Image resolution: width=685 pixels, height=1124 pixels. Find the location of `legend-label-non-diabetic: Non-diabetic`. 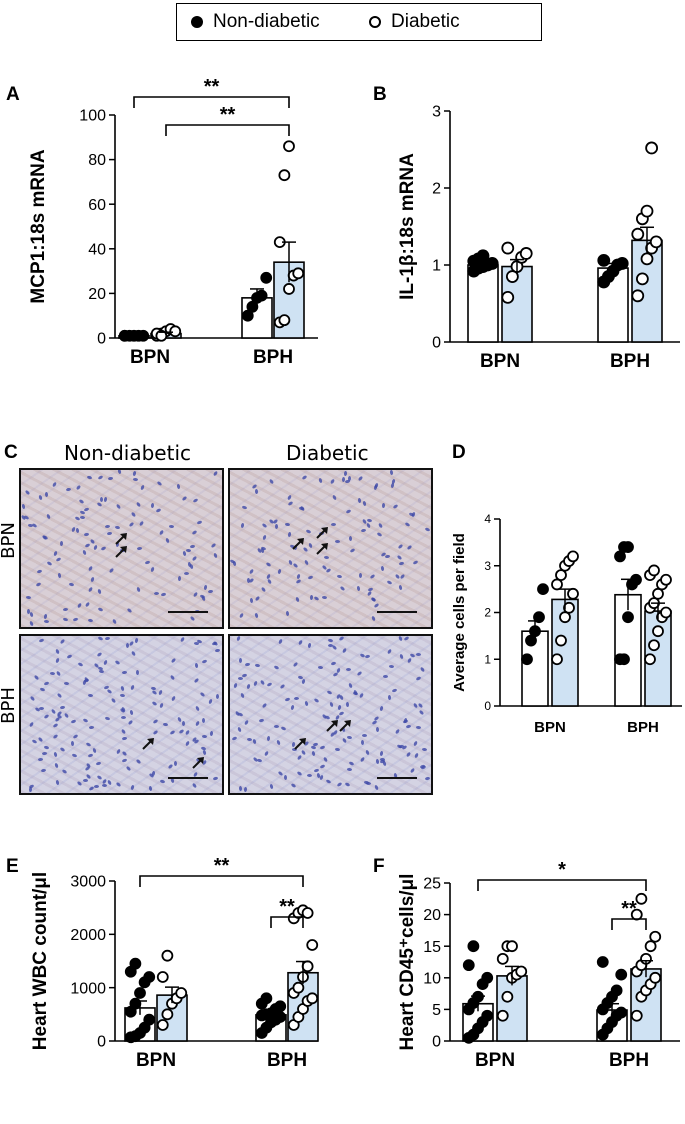

legend-label-non-diabetic: Non-diabetic is located at coordinates (266, 21).